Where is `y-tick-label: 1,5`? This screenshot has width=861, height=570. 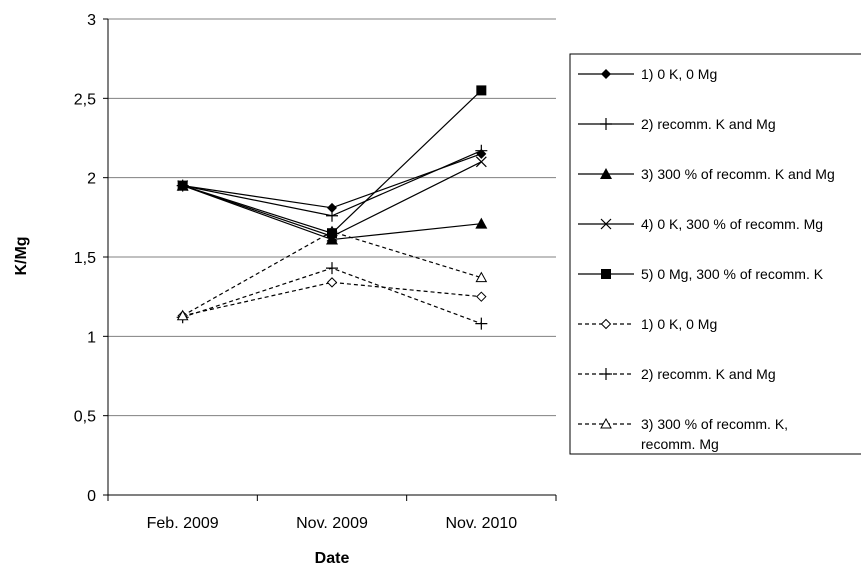
y-tick-label: 1,5 is located at coordinates (85, 258).